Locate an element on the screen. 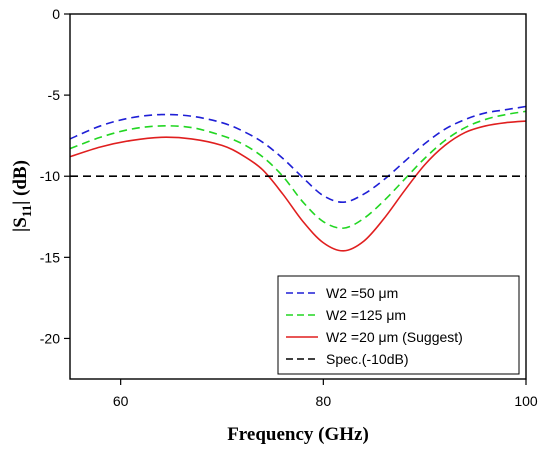 This screenshot has height=450, width=550. legend-label-w2-20-m-suggest: W2 =20 μm (Suggest) is located at coordinates (394, 337).